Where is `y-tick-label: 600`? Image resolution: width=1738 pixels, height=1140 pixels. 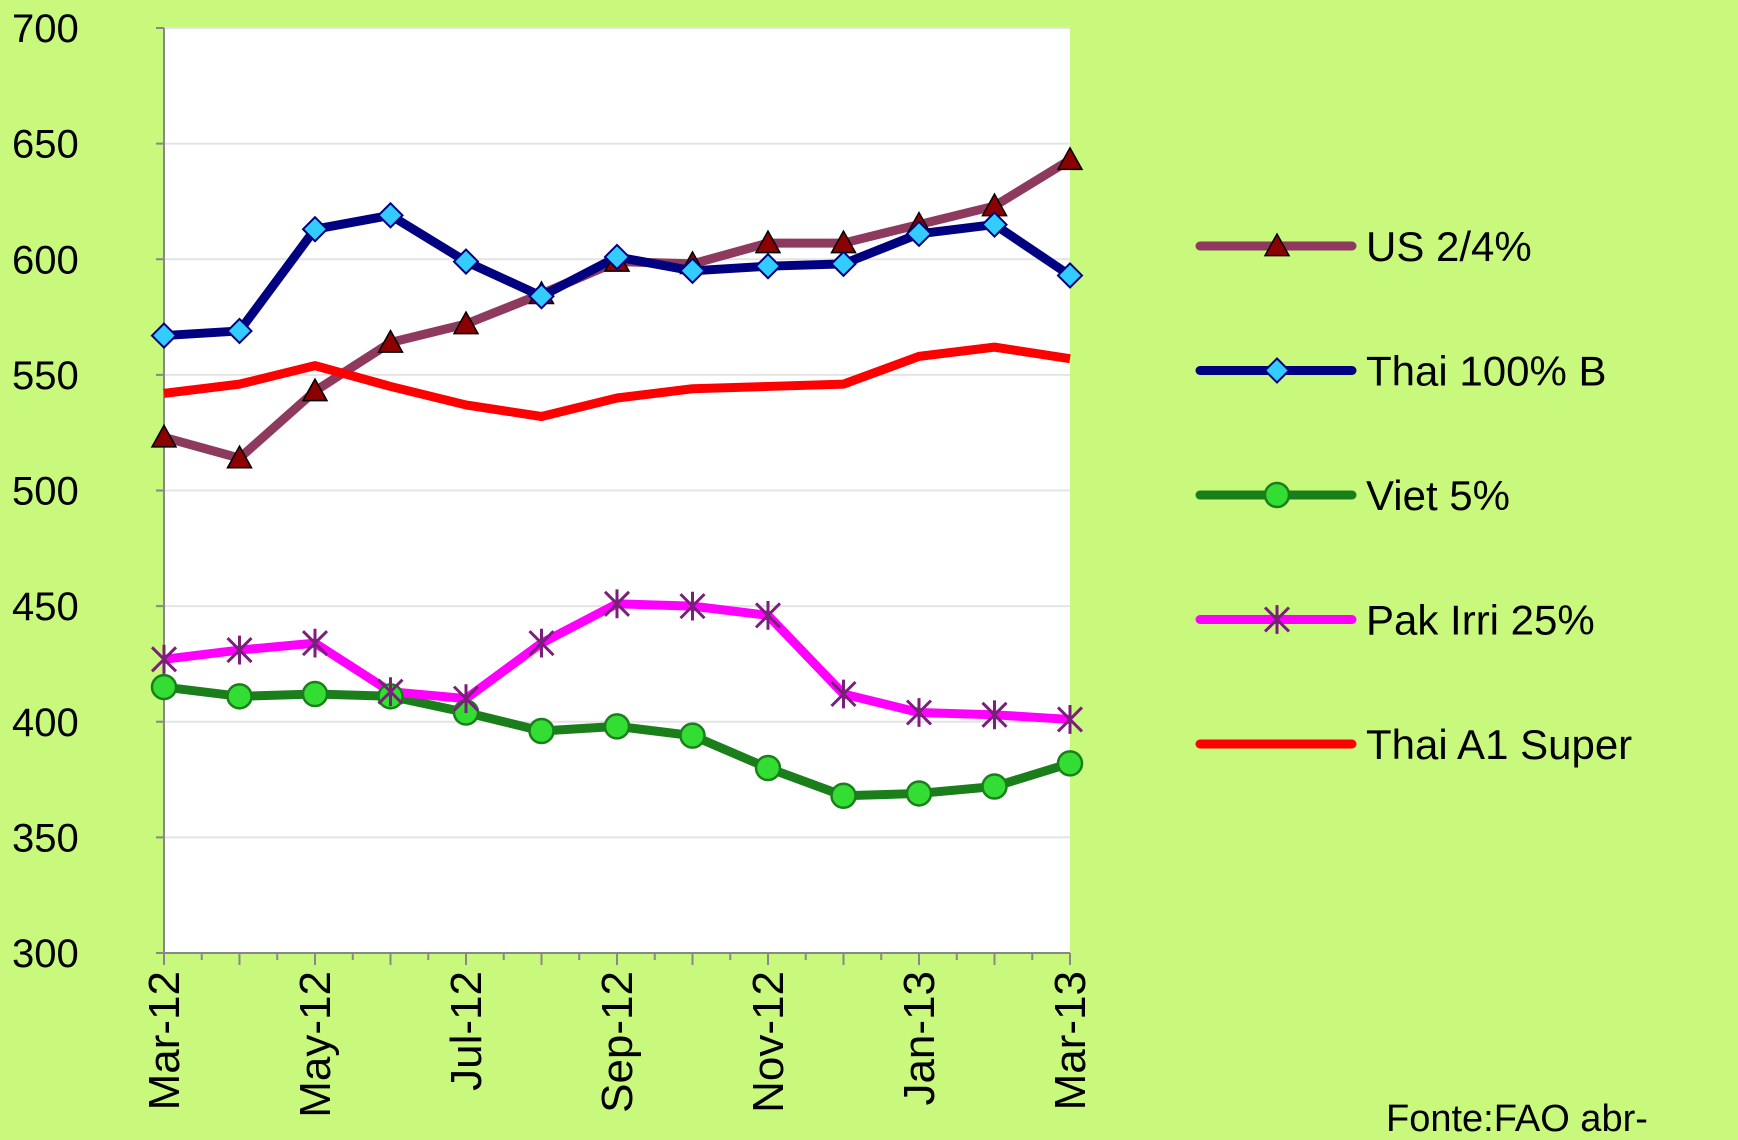 y-tick-label: 600 is located at coordinates (45, 260).